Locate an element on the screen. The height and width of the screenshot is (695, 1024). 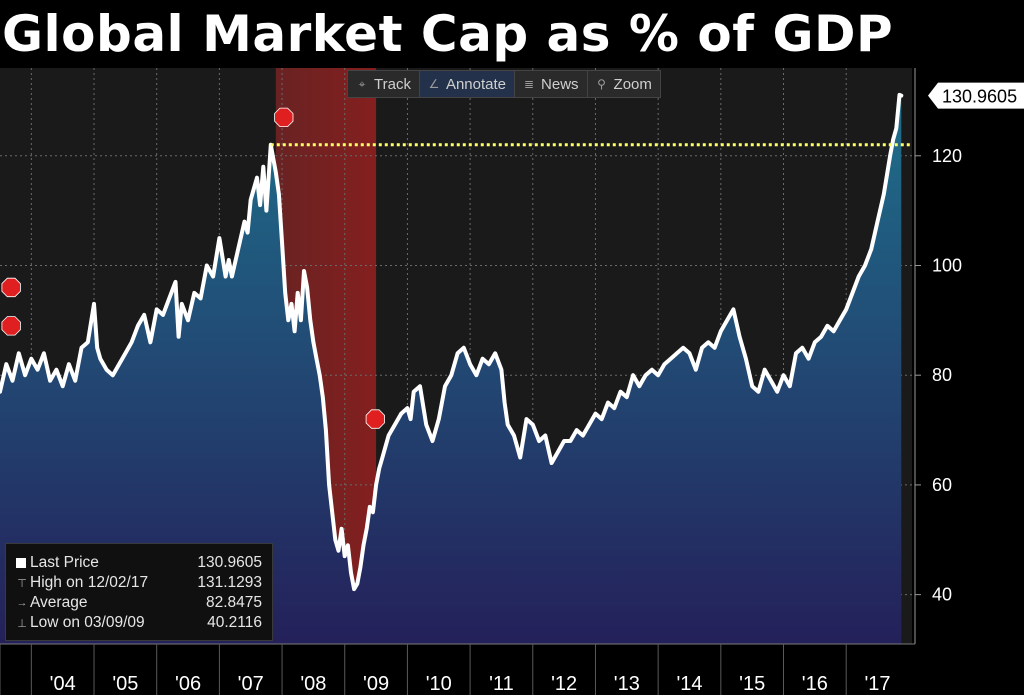
average-marker-icon: → is located at coordinates (22, 603).